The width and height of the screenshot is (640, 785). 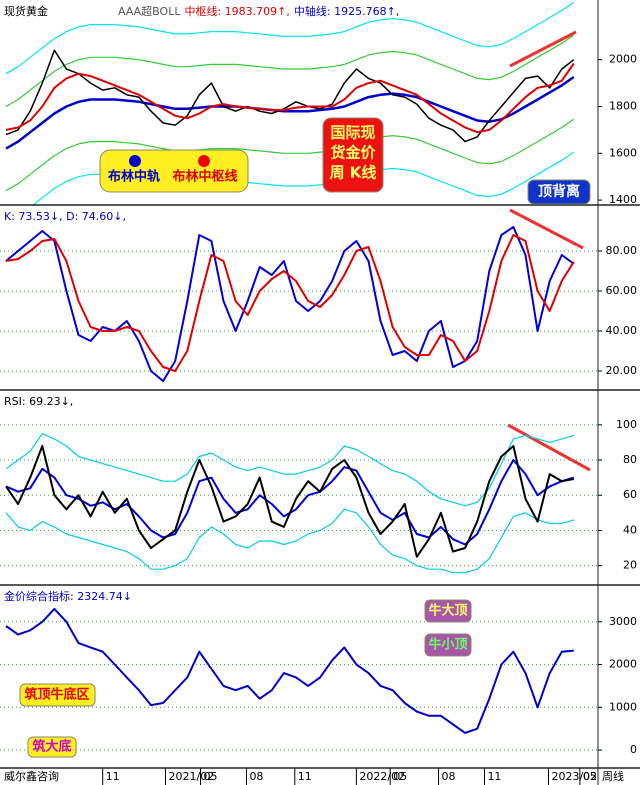 I want to click on y-tick-label: 80.00, so click(x=622, y=250).